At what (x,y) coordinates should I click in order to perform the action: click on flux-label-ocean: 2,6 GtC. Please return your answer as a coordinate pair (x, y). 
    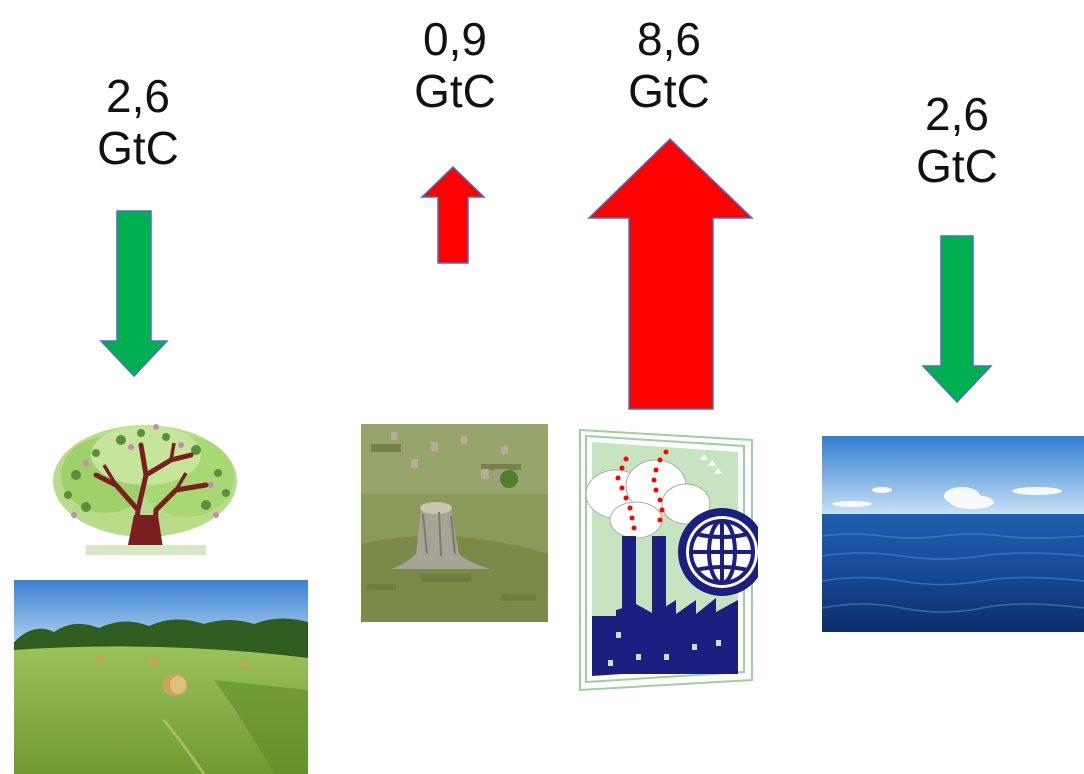
    Looking at the image, I should click on (957, 140).